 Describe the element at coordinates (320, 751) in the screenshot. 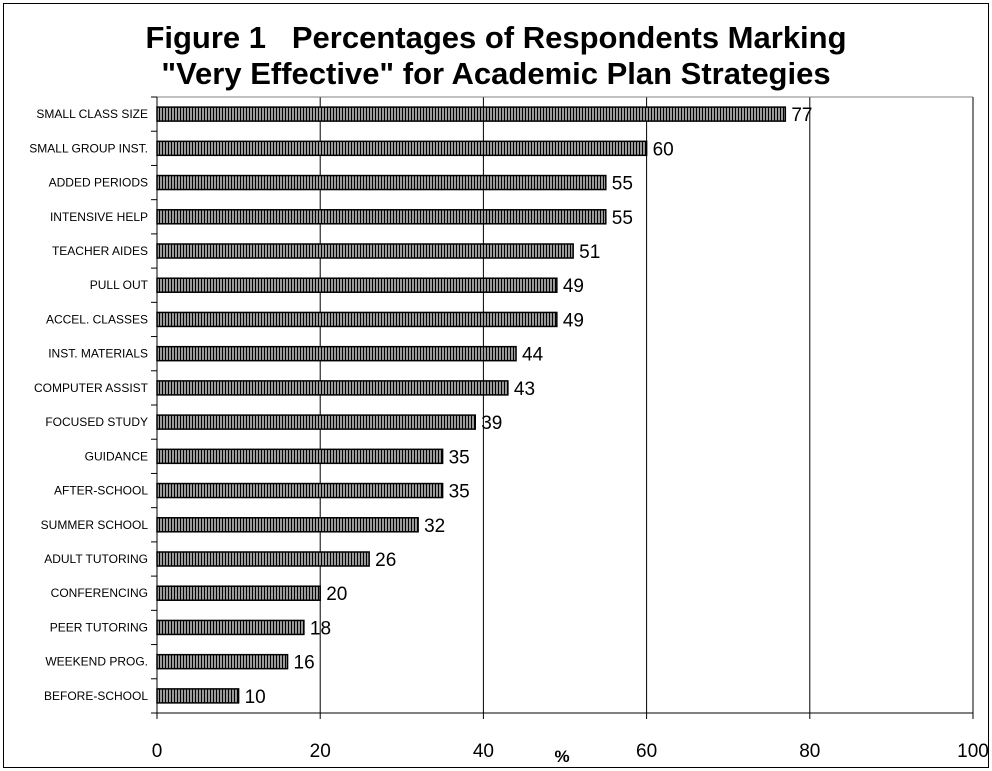

I see `x-tick-label-20: 20` at that location.